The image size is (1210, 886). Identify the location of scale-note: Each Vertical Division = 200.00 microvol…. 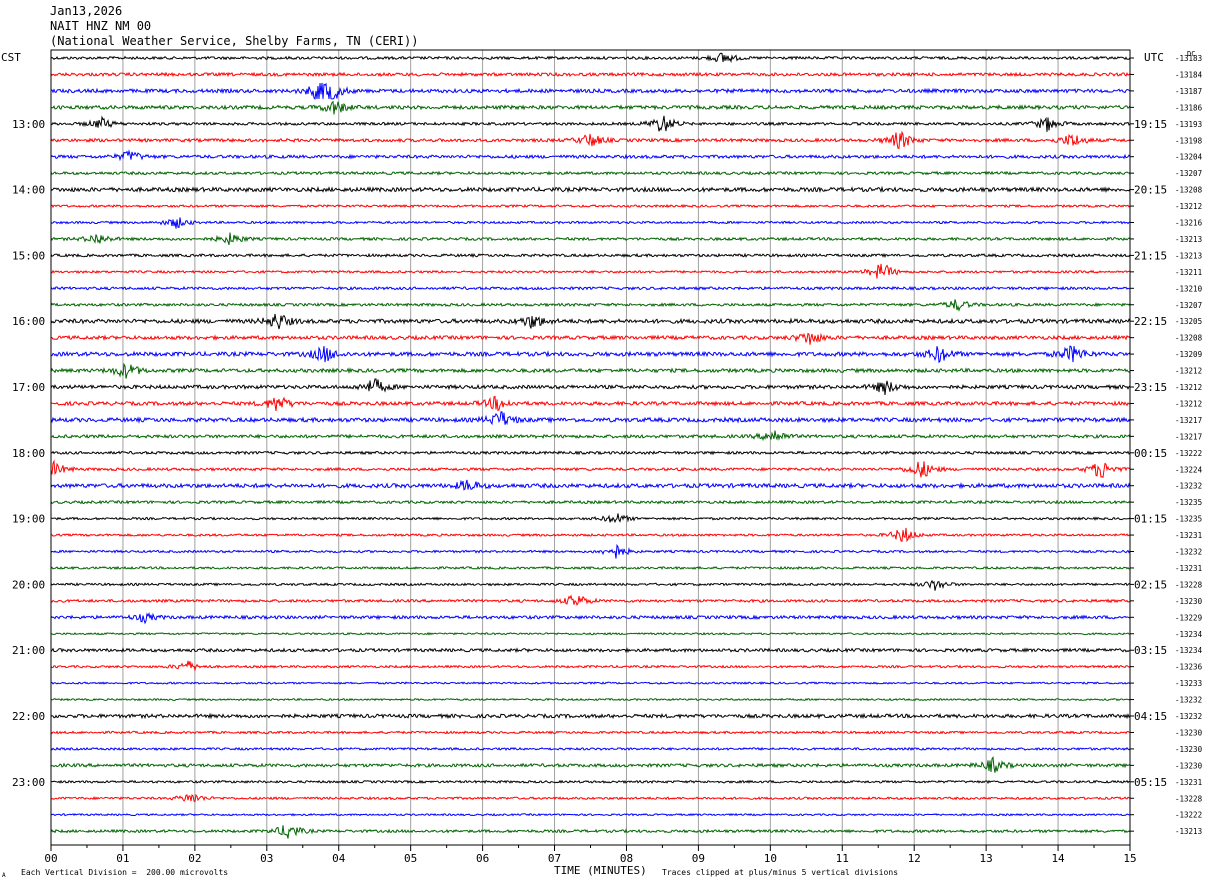
(124, 872).